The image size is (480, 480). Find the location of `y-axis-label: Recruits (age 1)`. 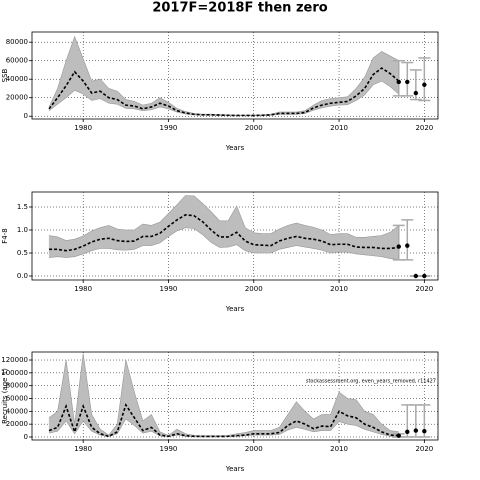

y-axis-label: Recruits (age 1) is located at coordinates (5, 396).